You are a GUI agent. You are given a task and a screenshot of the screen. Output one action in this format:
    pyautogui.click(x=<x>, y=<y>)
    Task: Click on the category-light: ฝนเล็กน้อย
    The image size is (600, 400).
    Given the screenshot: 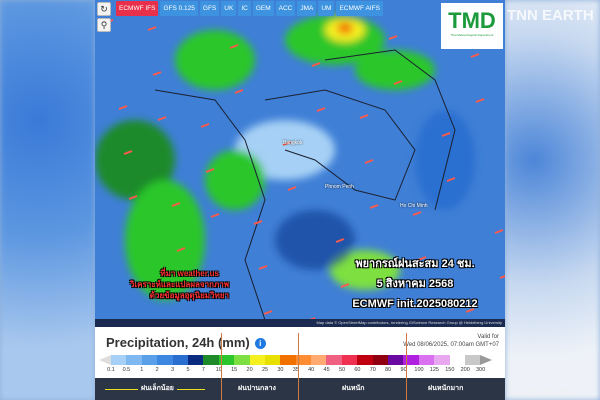 What is the action you would take?
    pyautogui.click(x=157, y=388)
    